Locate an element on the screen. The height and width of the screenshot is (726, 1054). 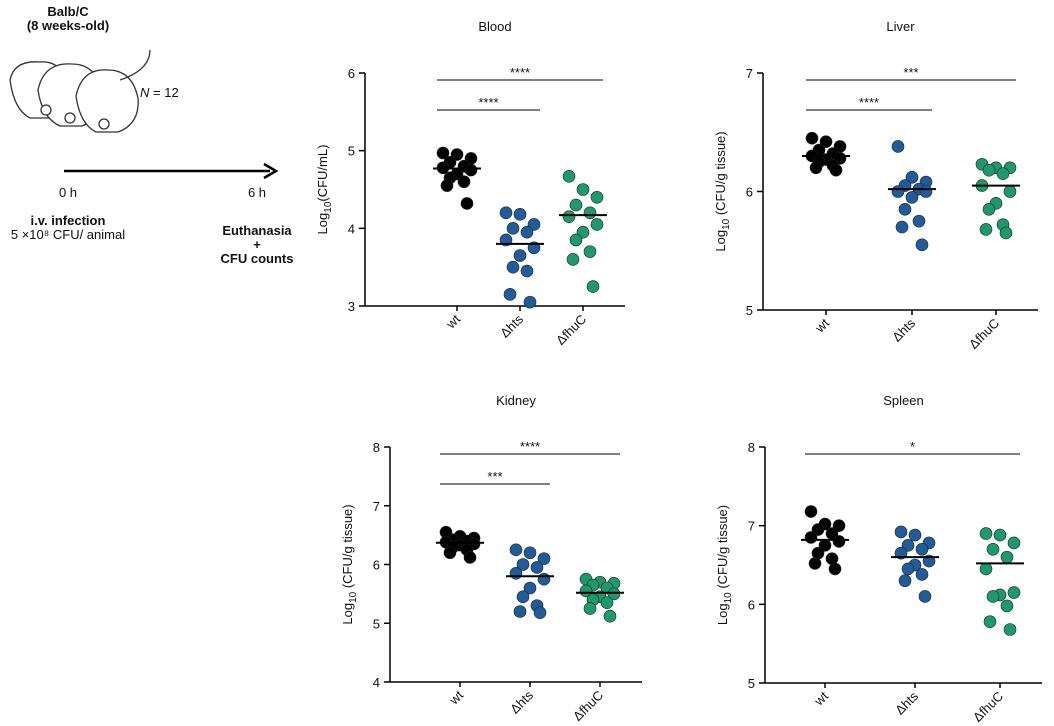
y-tick-label: 7 is located at coordinates (376, 506).